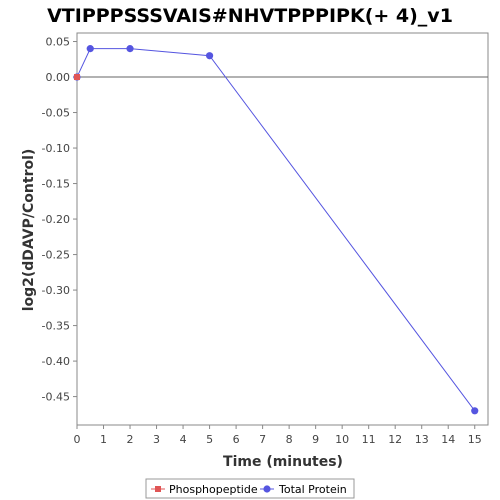 This screenshot has width=500, height=500. Describe the element at coordinates (289, 439) in the screenshot. I see `x-tick-label: 8` at that location.